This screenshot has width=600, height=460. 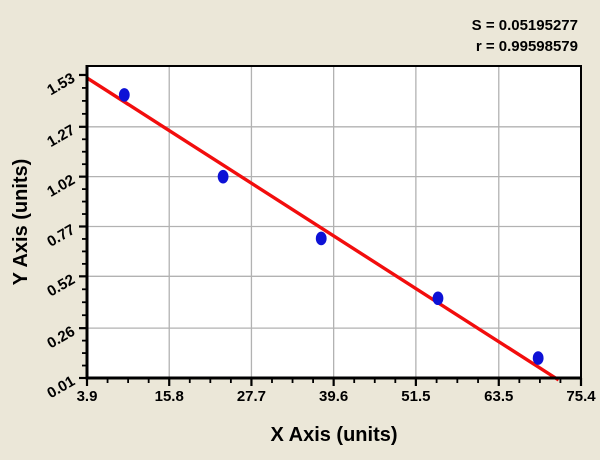 I want to click on y-tick-label: 1.53, so click(x=61, y=84).